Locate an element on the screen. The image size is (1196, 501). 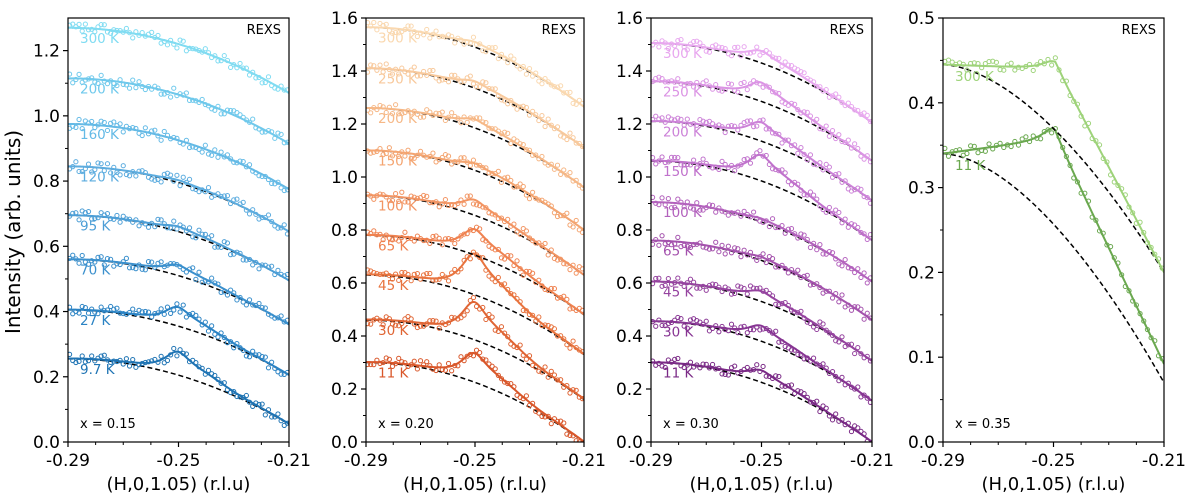
y-tick-label: 1.2 is located at coordinates (629, 125).